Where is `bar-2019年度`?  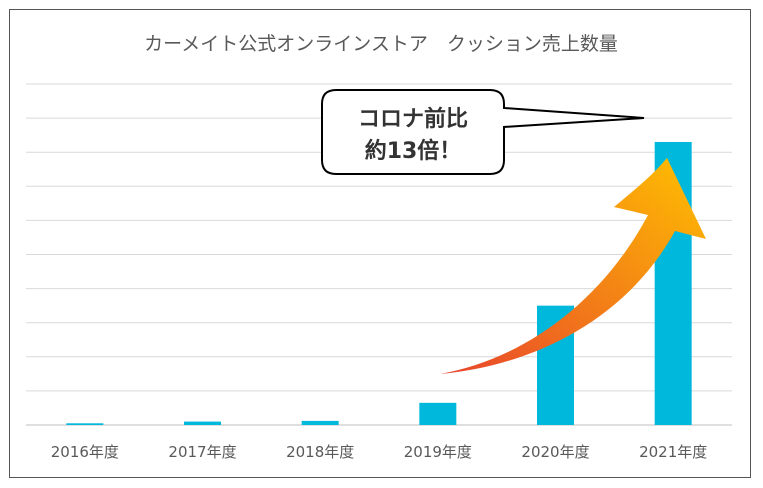 bar-2019年度 is located at coordinates (438, 413).